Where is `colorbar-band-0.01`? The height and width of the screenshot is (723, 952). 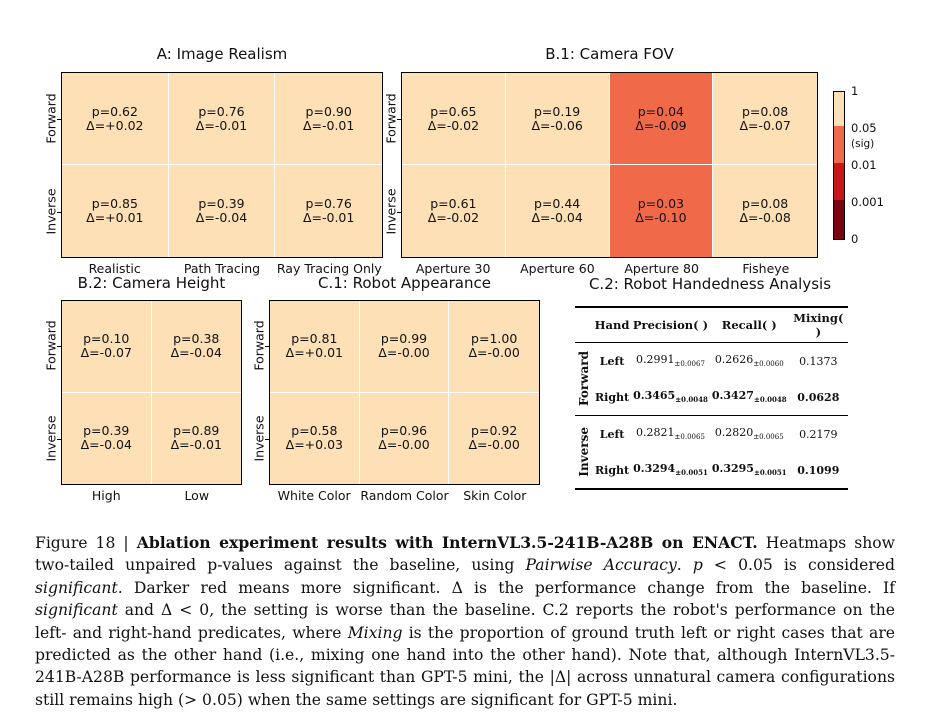 colorbar-band-0.01 is located at coordinates (839, 181).